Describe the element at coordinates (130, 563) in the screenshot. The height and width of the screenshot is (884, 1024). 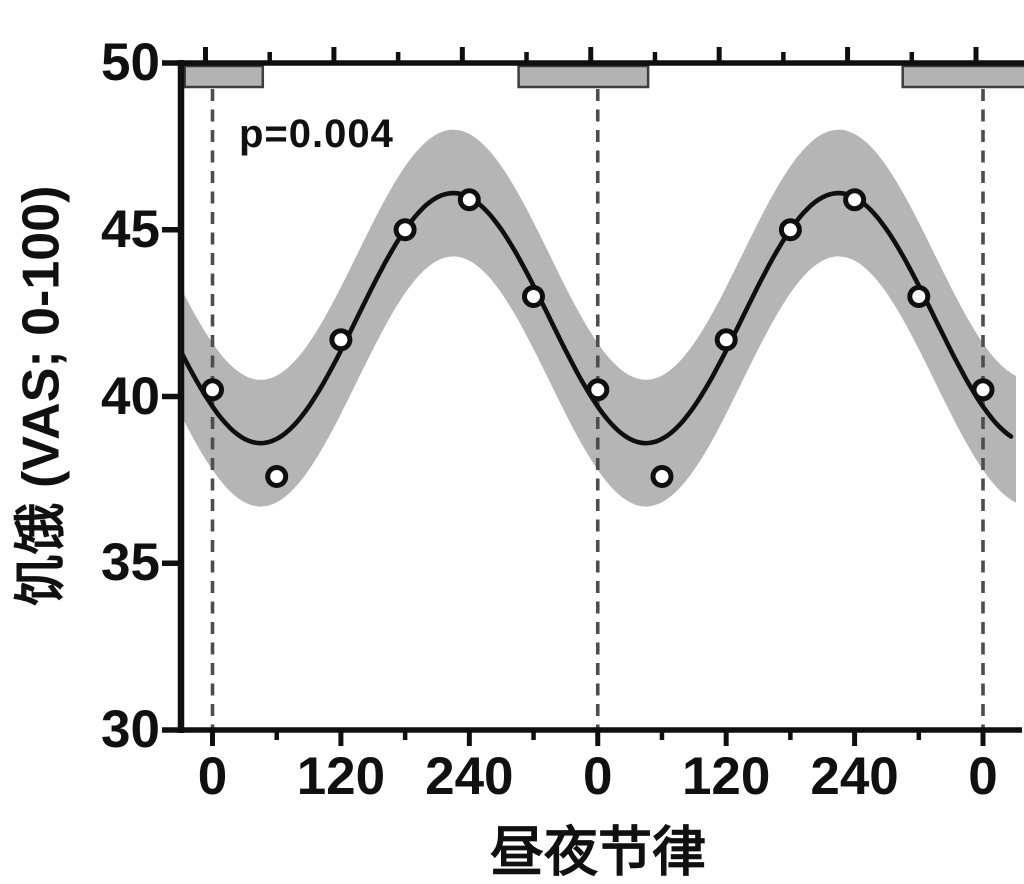
I see `y-tick-label: 35` at that location.